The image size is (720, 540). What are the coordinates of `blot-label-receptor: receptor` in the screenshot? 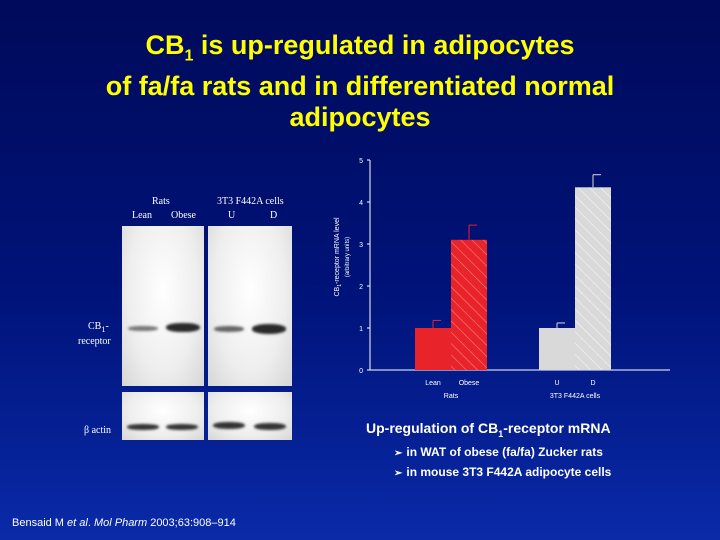 It's located at (94, 341).